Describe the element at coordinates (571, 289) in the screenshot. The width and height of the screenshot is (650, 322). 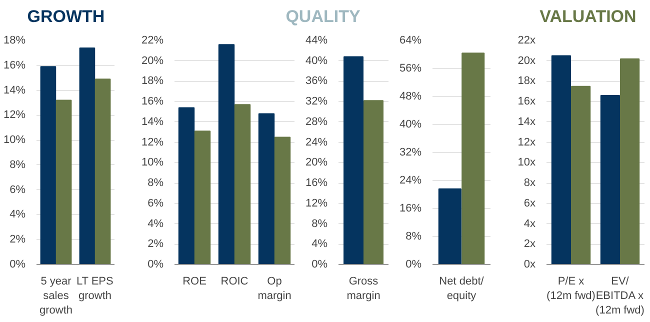
I see `x-tick-label: P/E x (12m fwd)` at that location.